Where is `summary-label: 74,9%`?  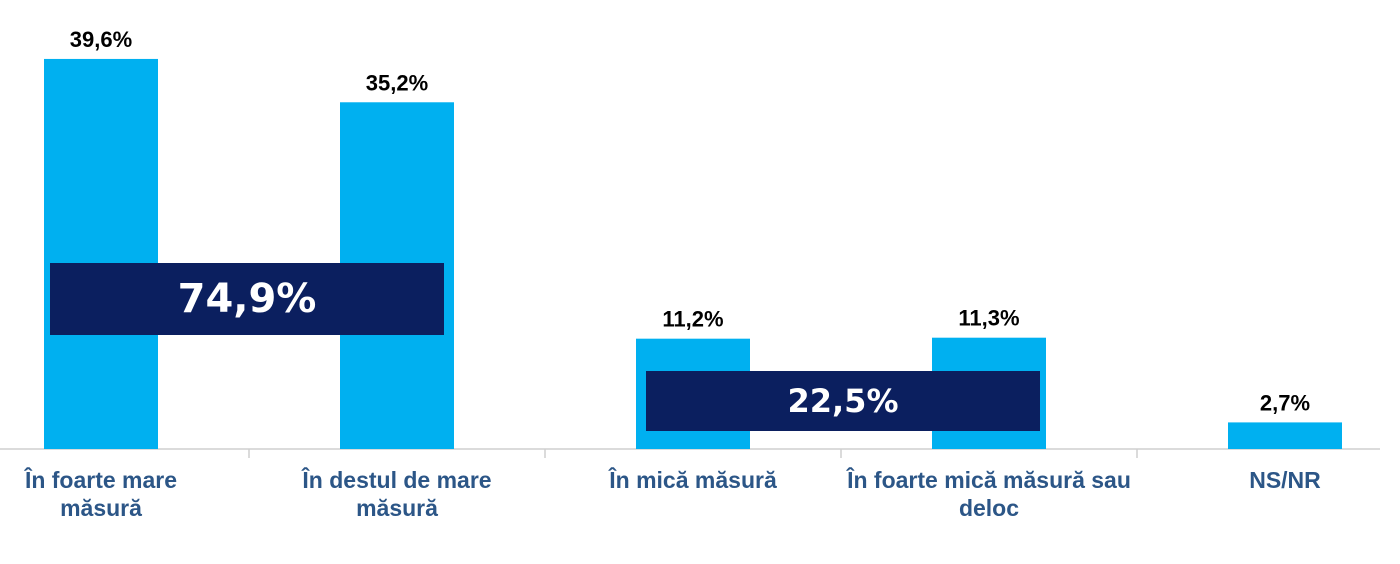
summary-label: 74,9% is located at coordinates (247, 299).